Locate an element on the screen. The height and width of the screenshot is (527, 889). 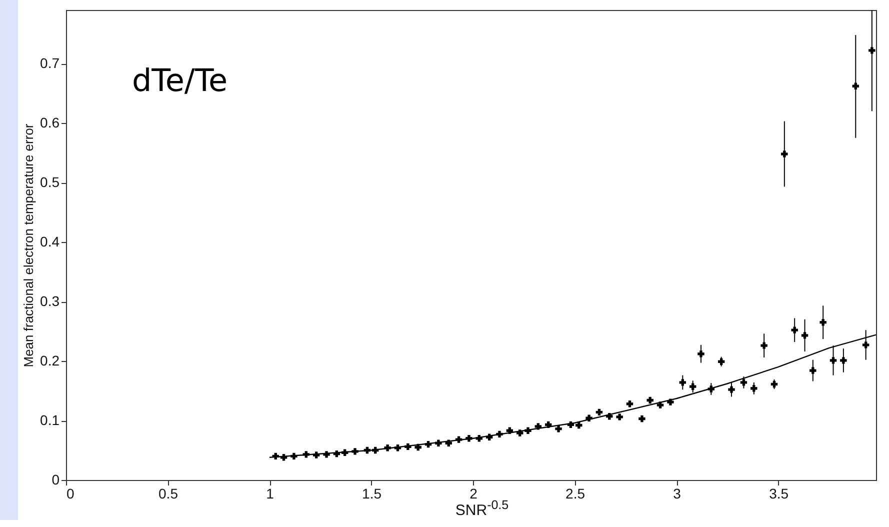
y-tick-label: 0.3 is located at coordinates (50, 301).